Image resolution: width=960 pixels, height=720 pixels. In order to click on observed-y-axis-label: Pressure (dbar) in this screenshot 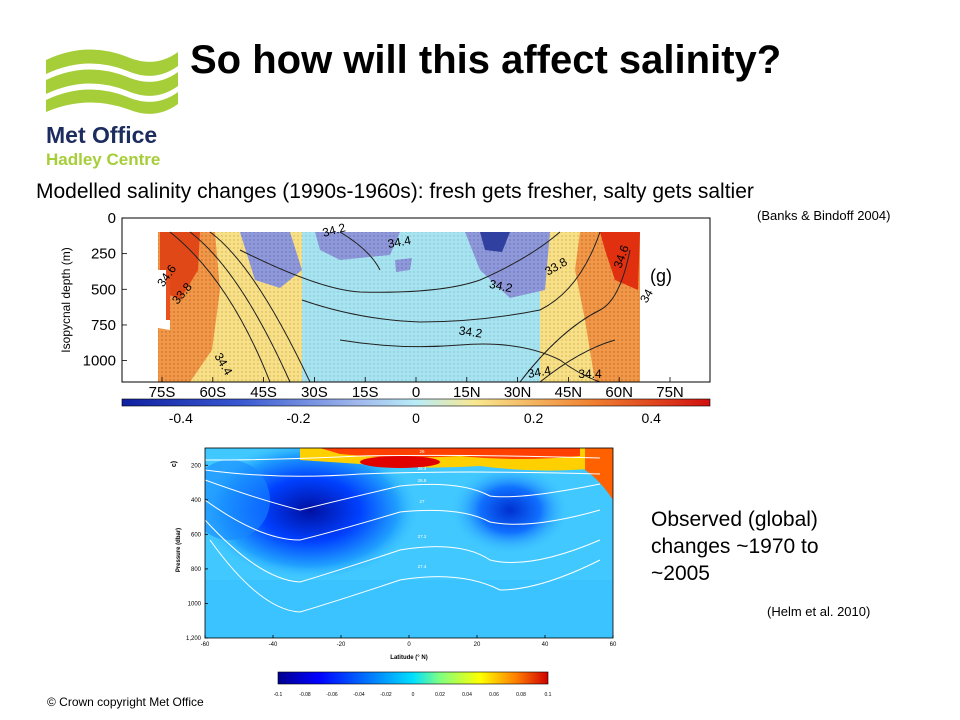, I will do `click(179, 550)`.